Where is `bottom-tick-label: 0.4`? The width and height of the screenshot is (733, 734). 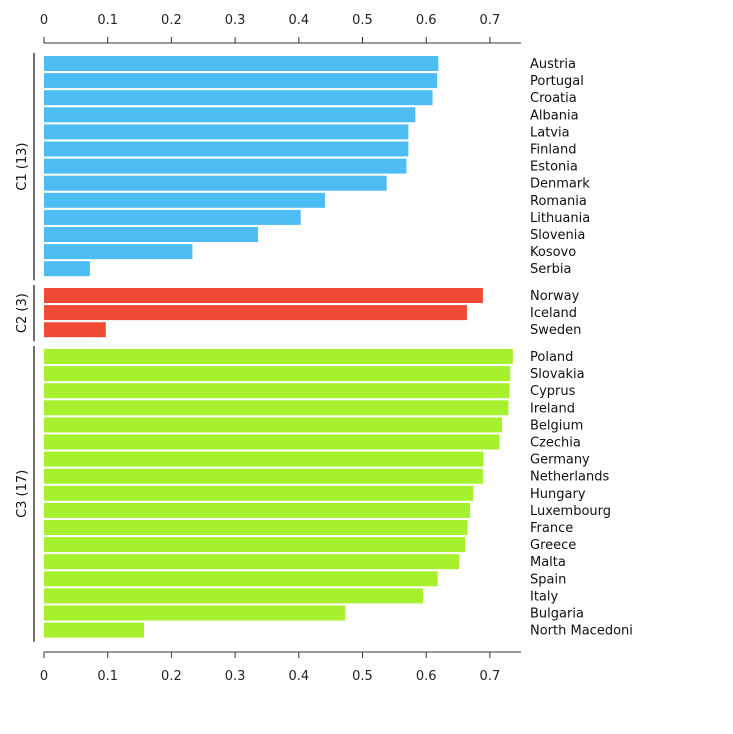 bottom-tick-label: 0.4 is located at coordinates (298, 676).